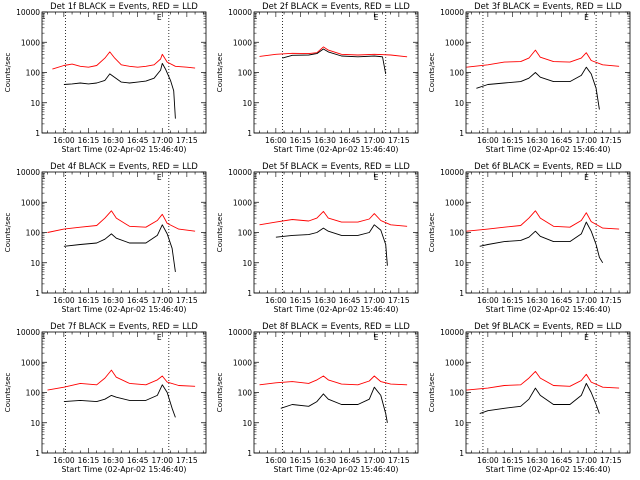 This screenshot has width=640, height=480. Describe the element at coordinates (35, 423) in the screenshot. I see `y-tick-label: 10` at that location.